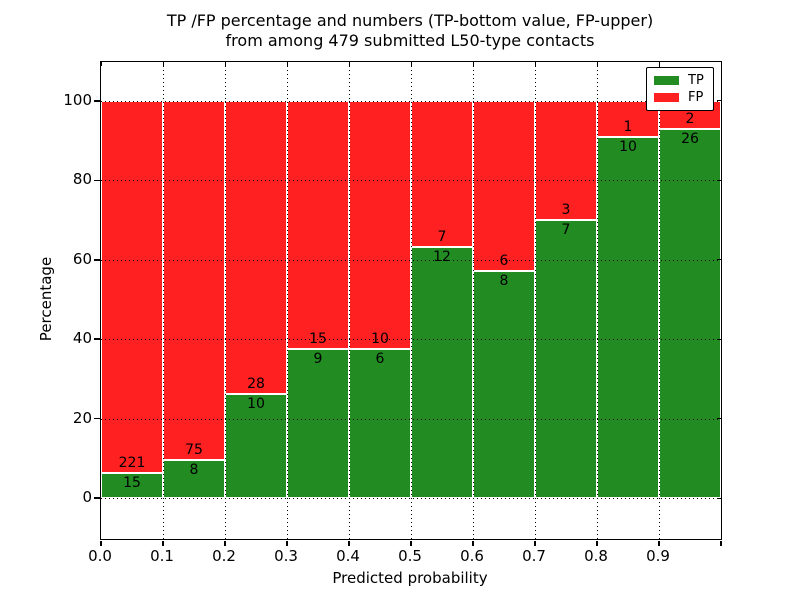  What do you see at coordinates (410, 556) in the screenshot?
I see `x-tick-label: 0.5` at bounding box center [410, 556].